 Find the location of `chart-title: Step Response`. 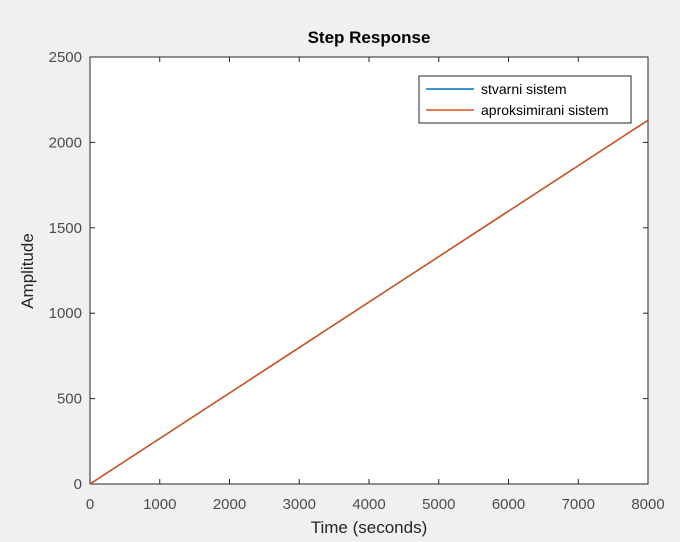

chart-title: Step Response is located at coordinates (369, 37).